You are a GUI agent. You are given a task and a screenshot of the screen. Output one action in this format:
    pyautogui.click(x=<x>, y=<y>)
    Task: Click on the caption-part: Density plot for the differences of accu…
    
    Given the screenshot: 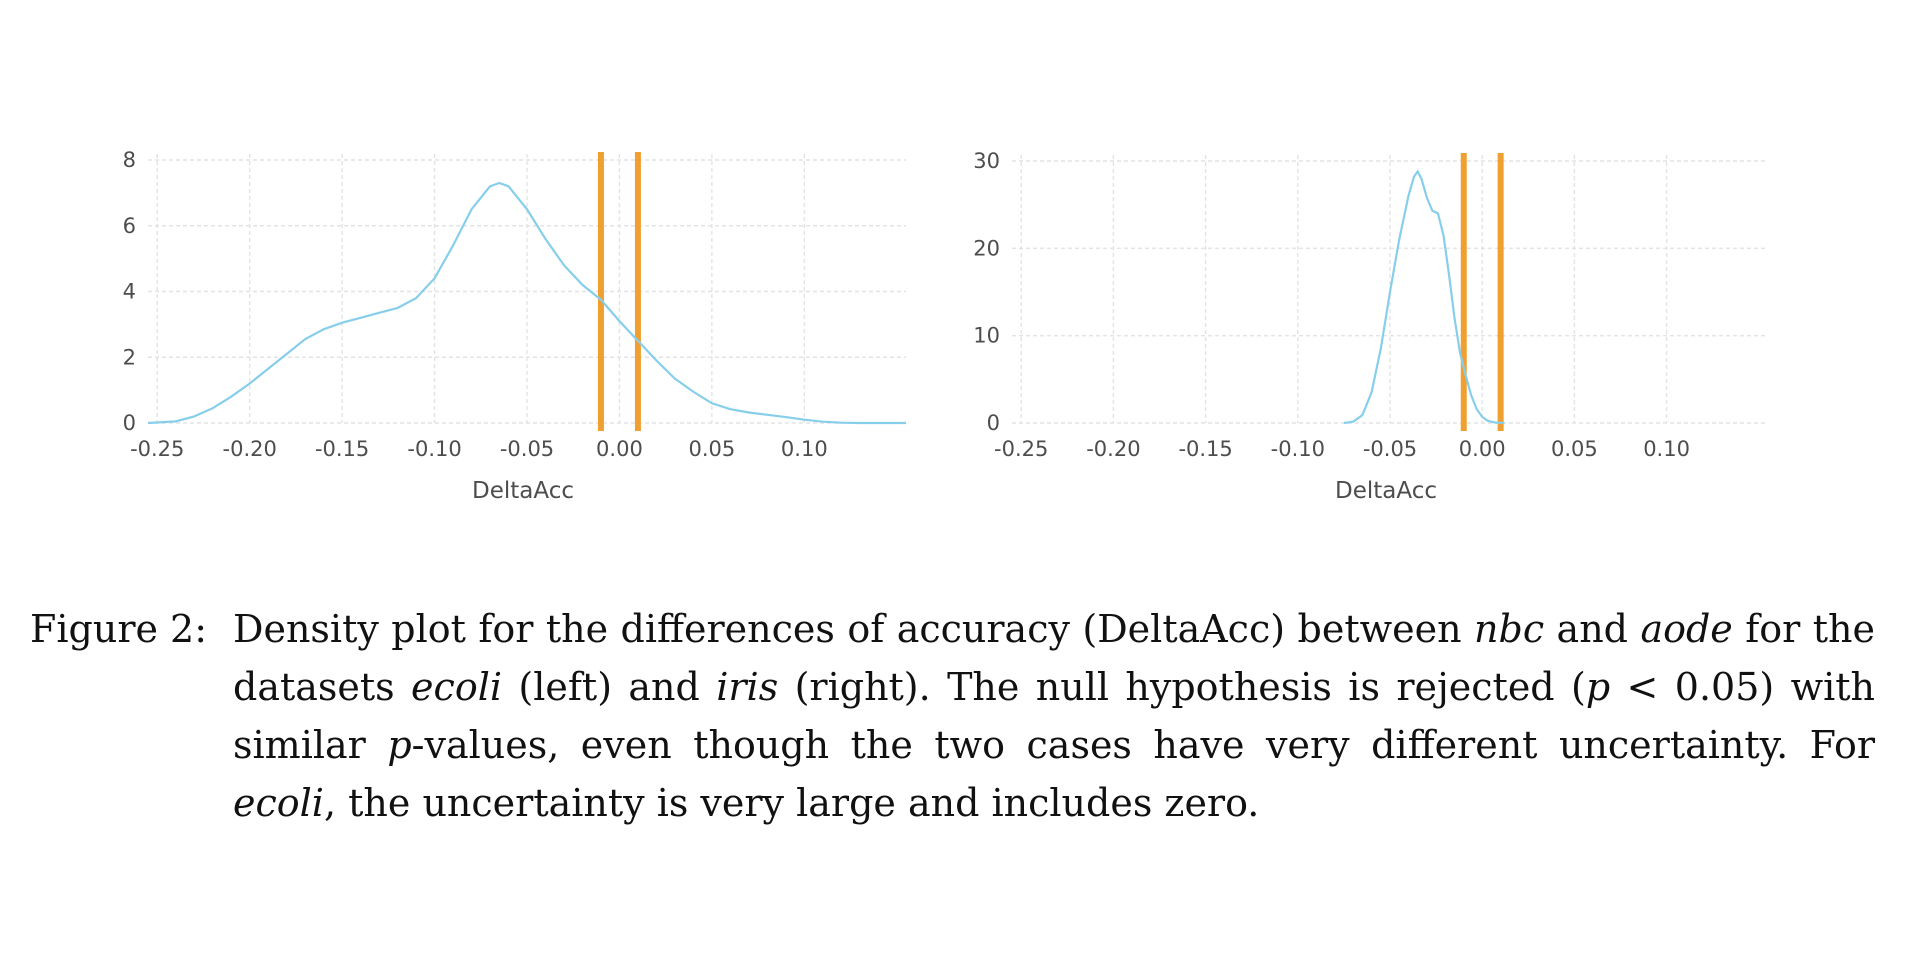 What is the action you would take?
    pyautogui.click(x=854, y=629)
    